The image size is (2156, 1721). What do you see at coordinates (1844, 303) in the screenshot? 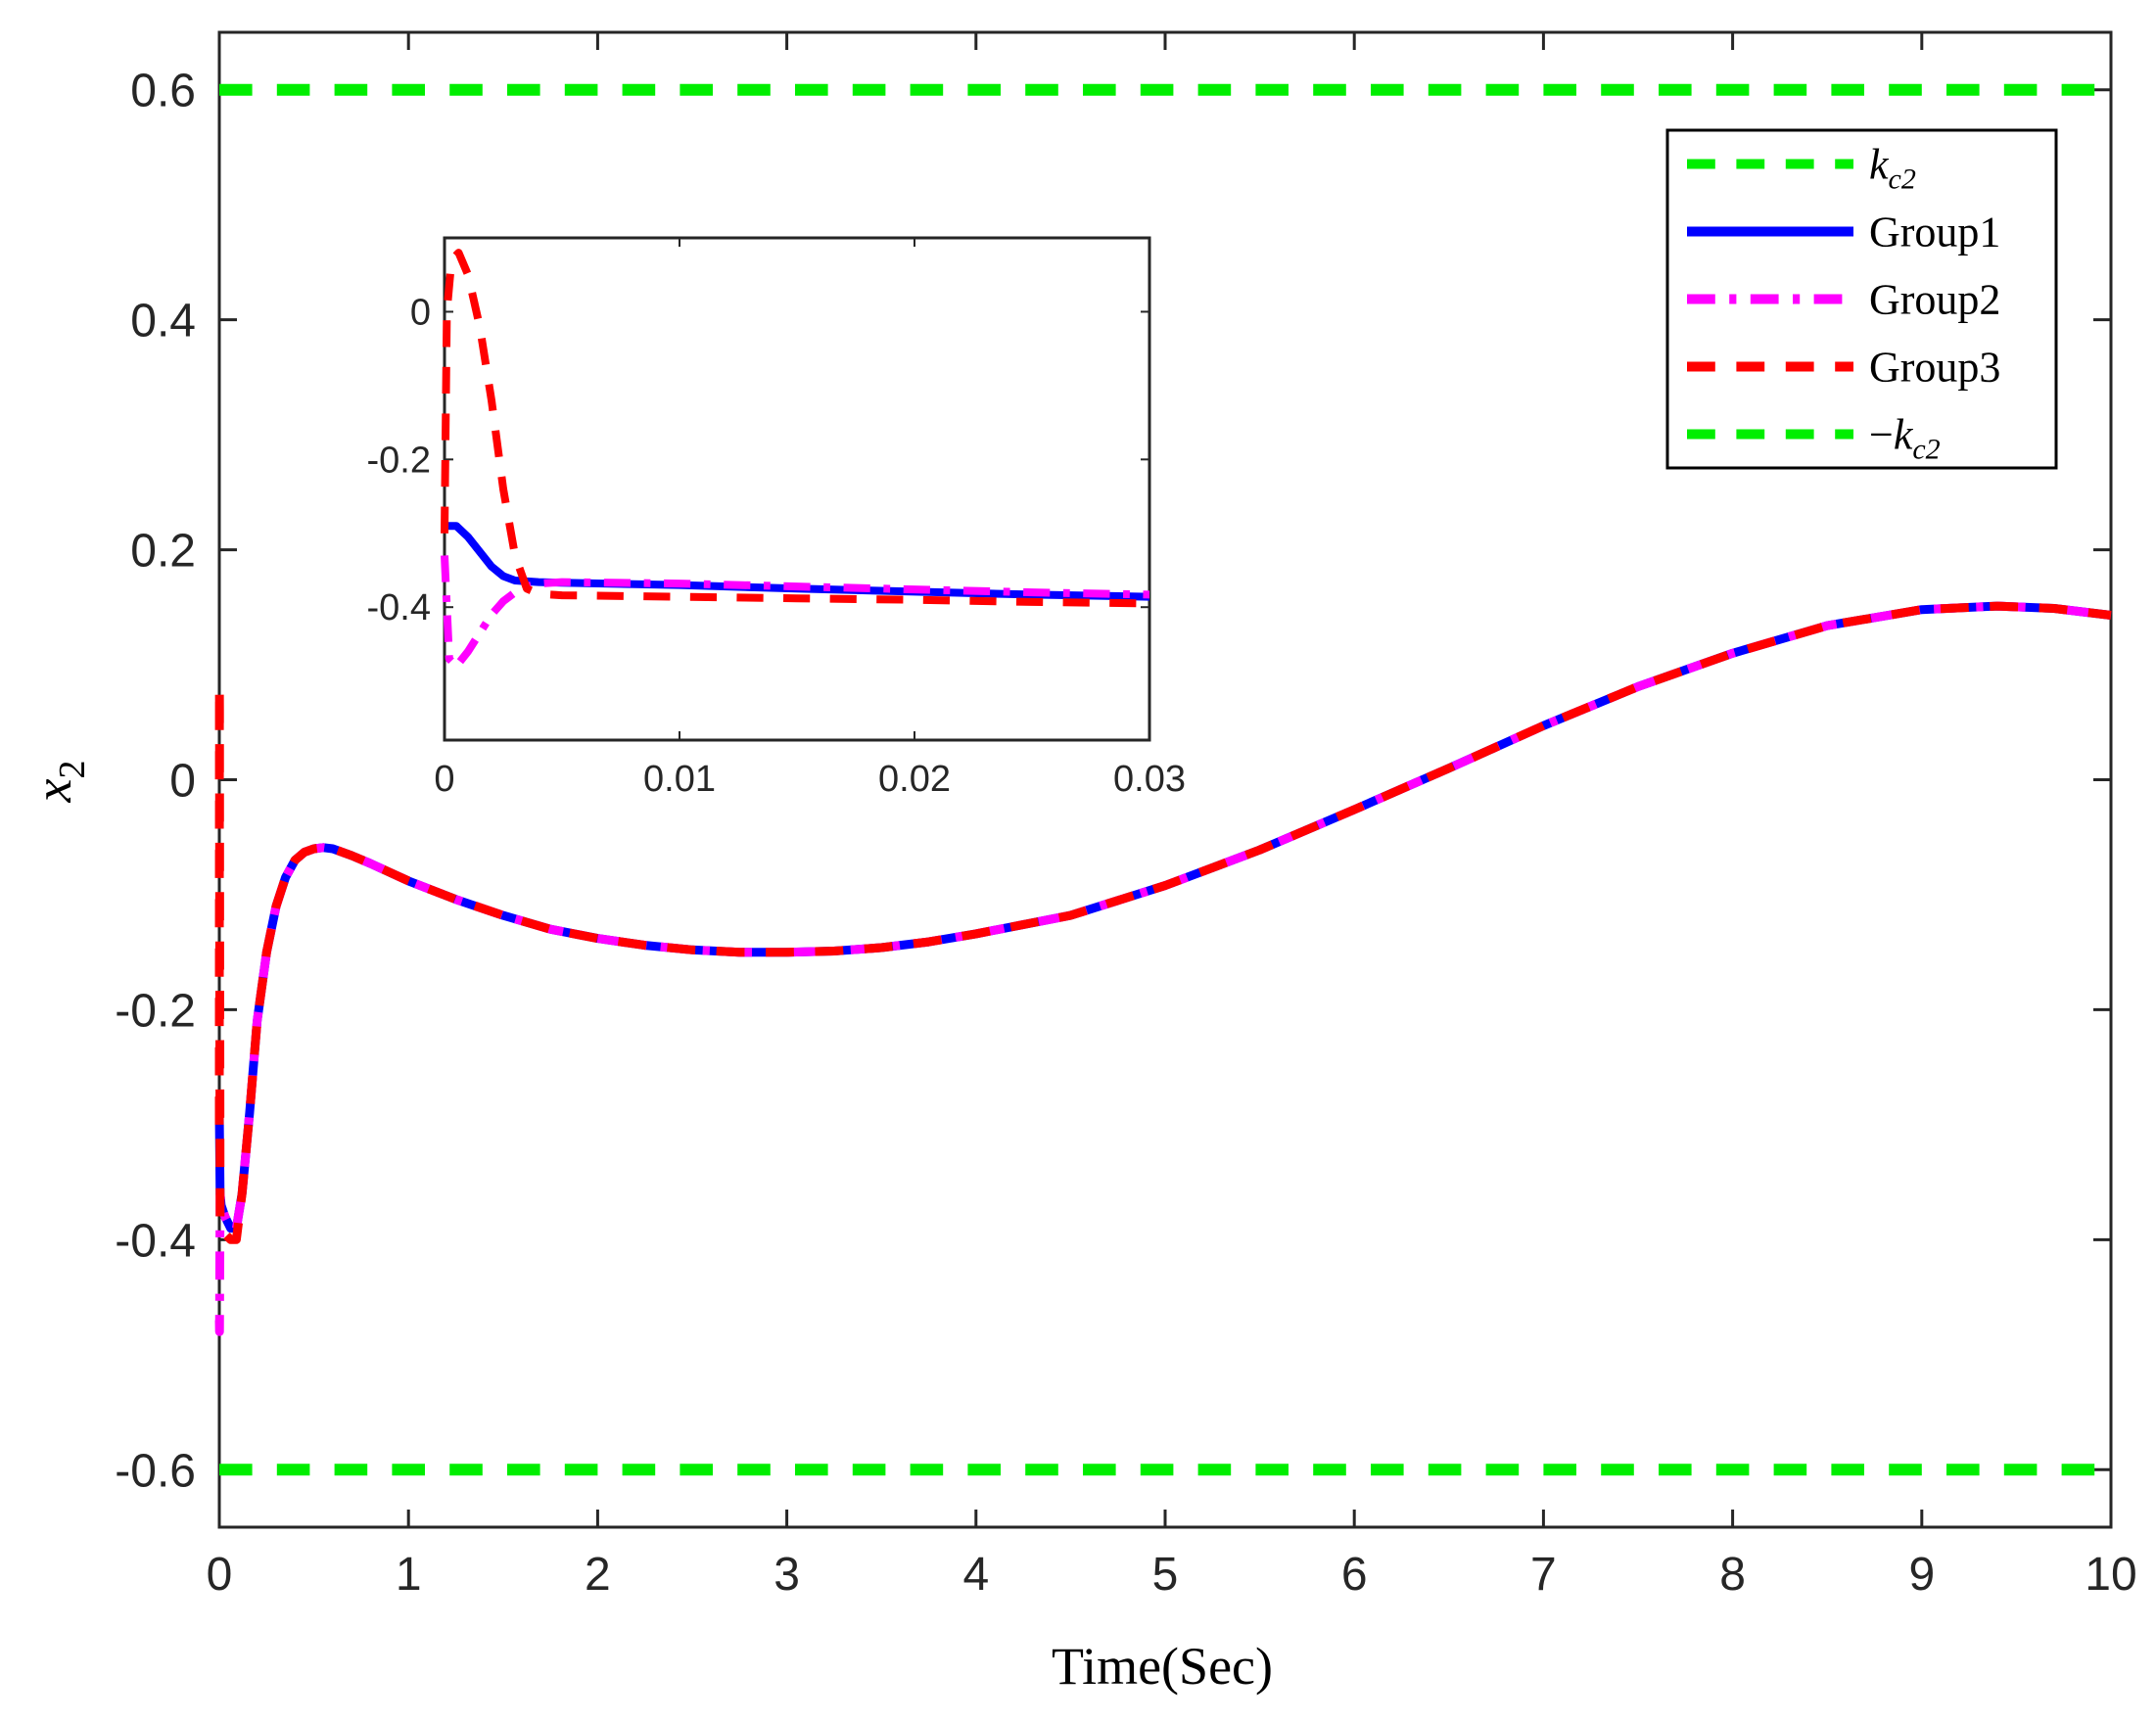
I see `legend-items: kc2 Group1 Group2 Group3 −kc2` at bounding box center [1844, 303].